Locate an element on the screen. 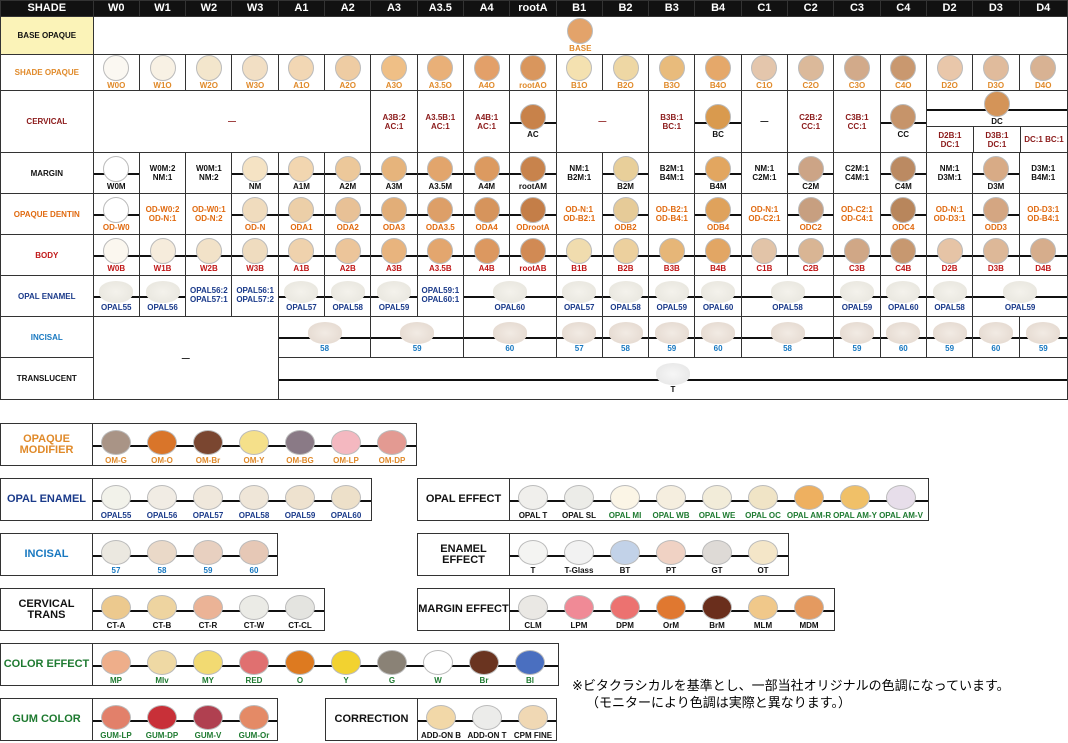 The height and width of the screenshot is (743, 1068). translucent-disc is located at coordinates (672, 374).